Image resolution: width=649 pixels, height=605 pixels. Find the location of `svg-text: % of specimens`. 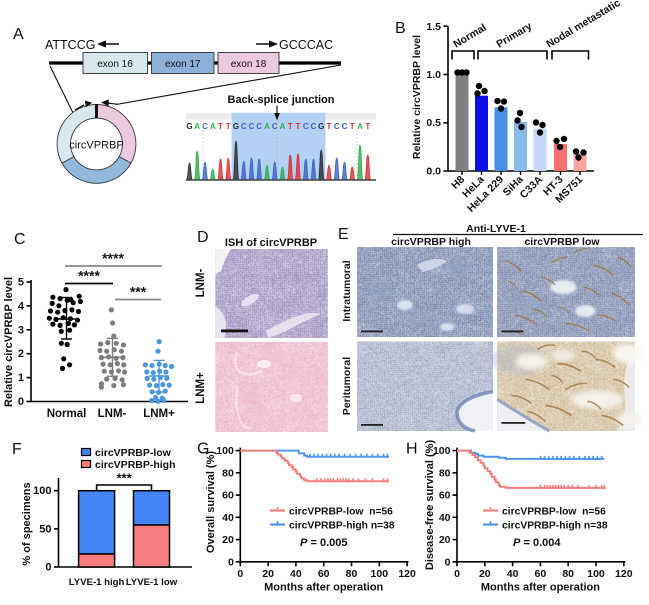

svg-text: % of specimens is located at coordinates (27, 523).